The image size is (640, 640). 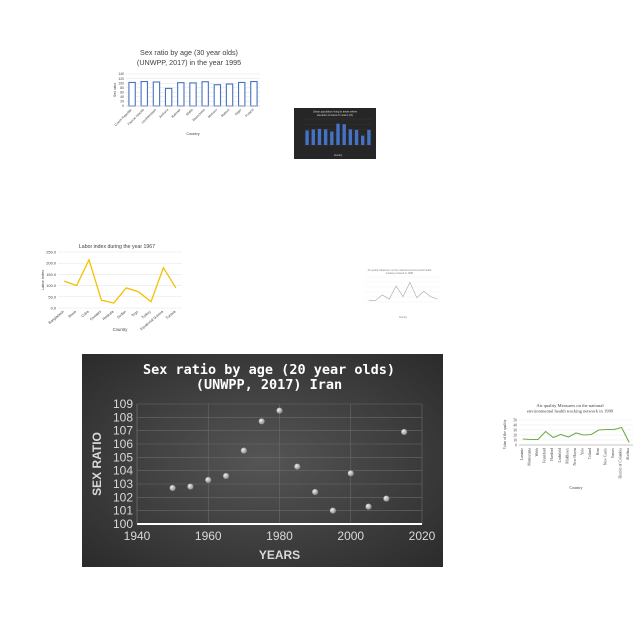 What do you see at coordinates (123, 497) in the screenshot?
I see `y-tick-label: 102` at bounding box center [123, 497].